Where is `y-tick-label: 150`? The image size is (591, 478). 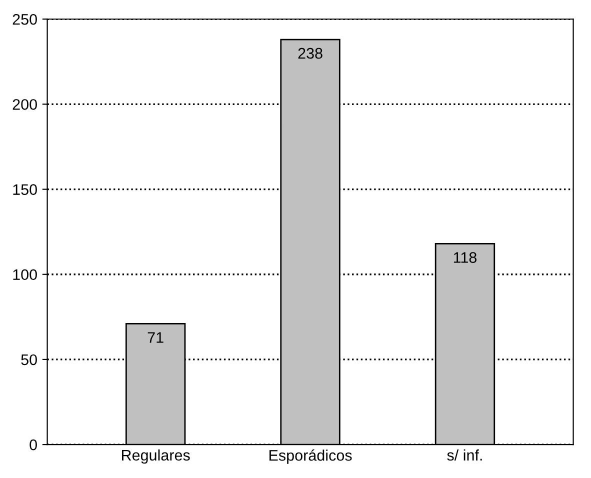 y-tick-label: 150 is located at coordinates (25, 189).